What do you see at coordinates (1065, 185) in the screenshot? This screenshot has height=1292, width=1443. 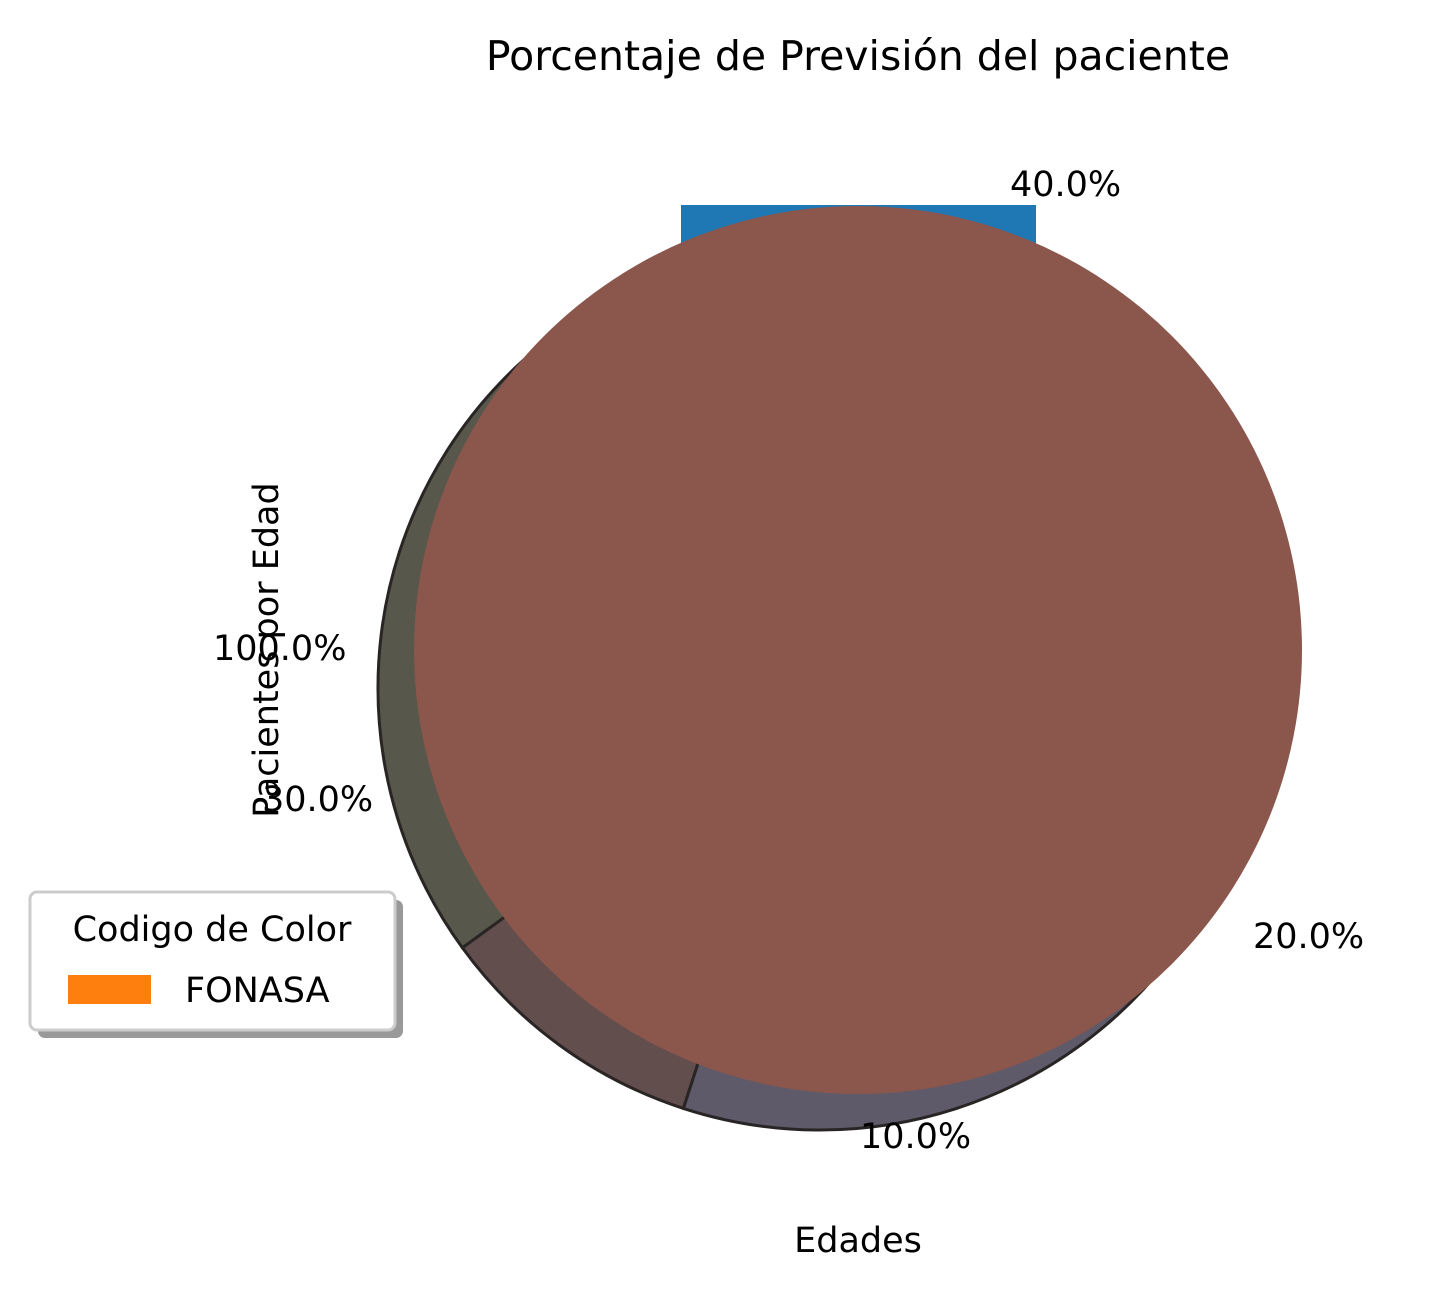 I see `pct-label-40: 40.0%` at bounding box center [1065, 185].